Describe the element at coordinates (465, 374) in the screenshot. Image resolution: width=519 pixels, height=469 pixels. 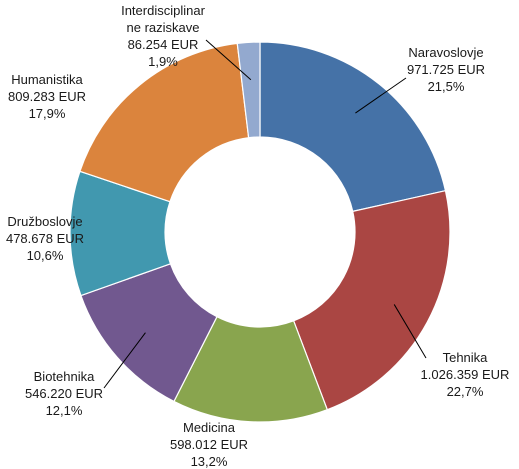
I see `data-label-tehnika: Tehnika 1.026.359 EUR 22,7%` at that location.